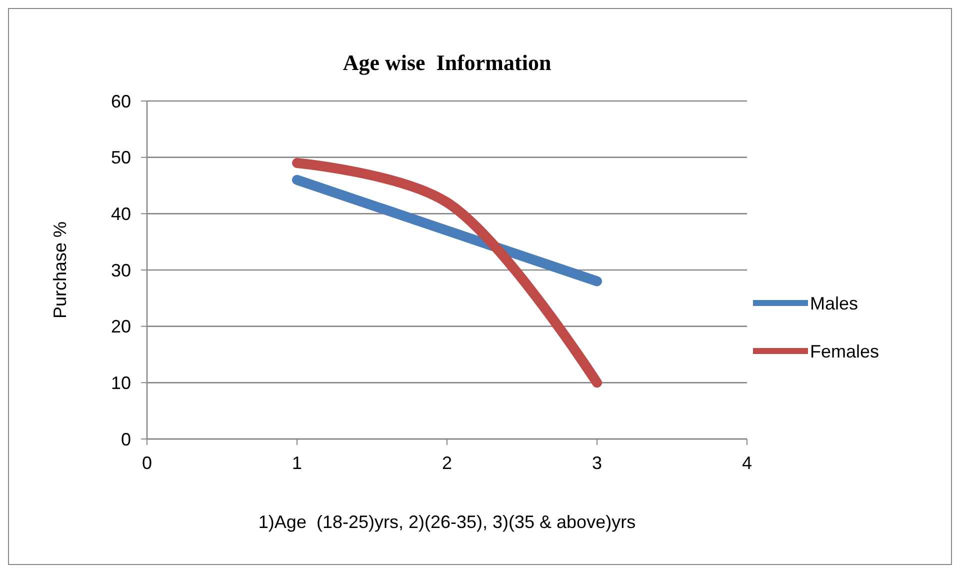  What do you see at coordinates (747, 463) in the screenshot?
I see `x-tick-label: 4` at bounding box center [747, 463].